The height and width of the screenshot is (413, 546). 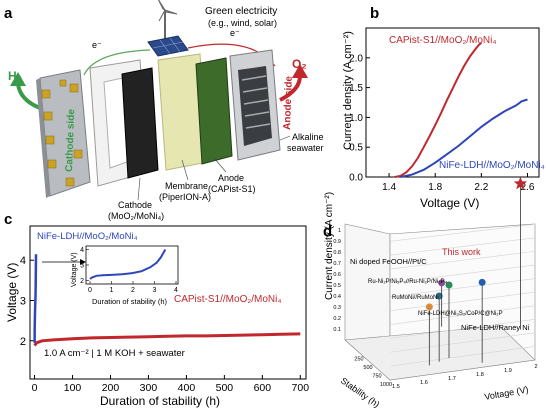 I want to click on plot-c-ytick-label: 3, so click(x=23, y=301).